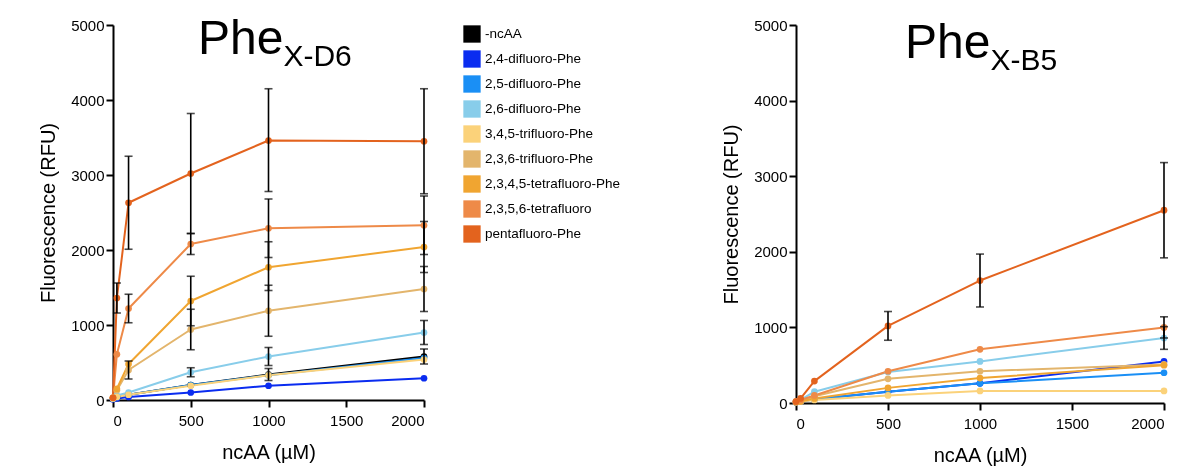 The width and height of the screenshot is (1187, 468). What do you see at coordinates (533, 233) in the screenshot?
I see `legend-label: pentafluoro-Phe` at bounding box center [533, 233].